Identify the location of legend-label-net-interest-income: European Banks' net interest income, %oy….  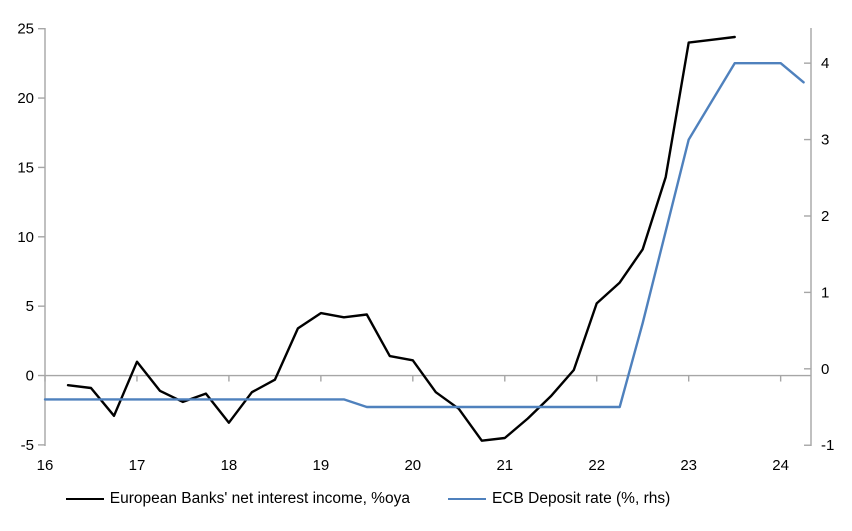
(259, 498).